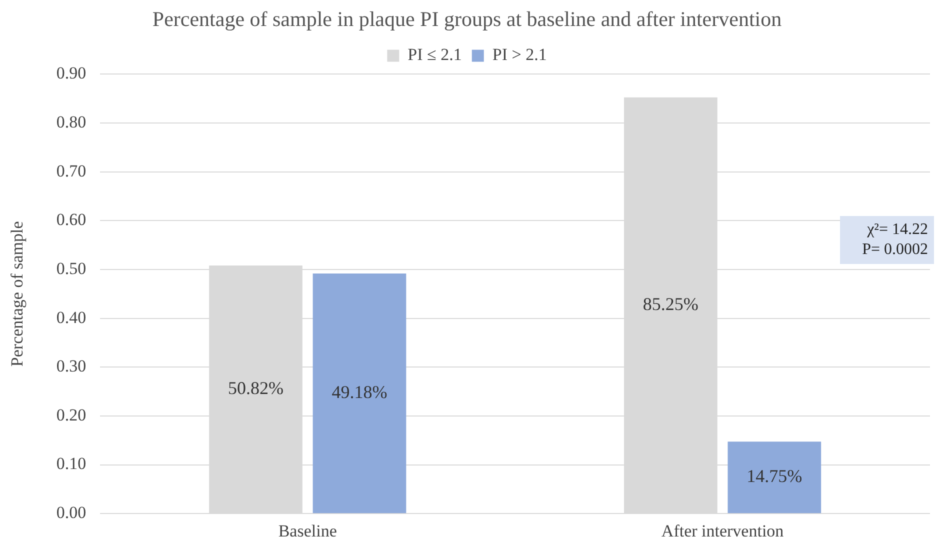  I want to click on y-tick-label: 0.60, so click(71, 220).